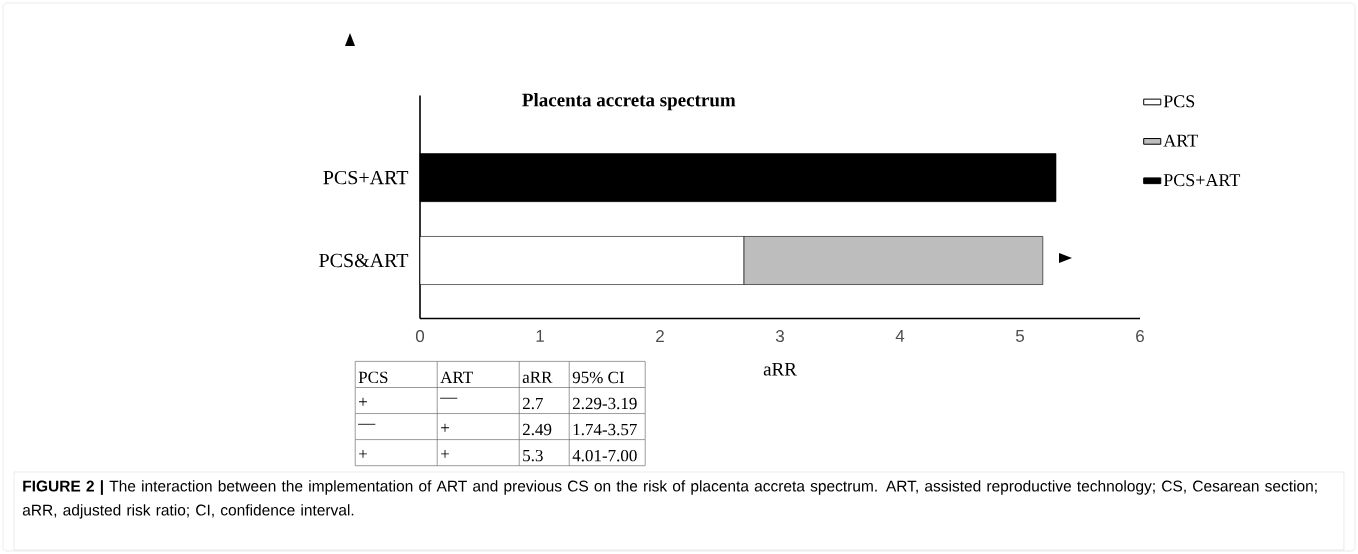  What do you see at coordinates (1140, 336) in the screenshot?
I see `x-tick-label: 6` at bounding box center [1140, 336].